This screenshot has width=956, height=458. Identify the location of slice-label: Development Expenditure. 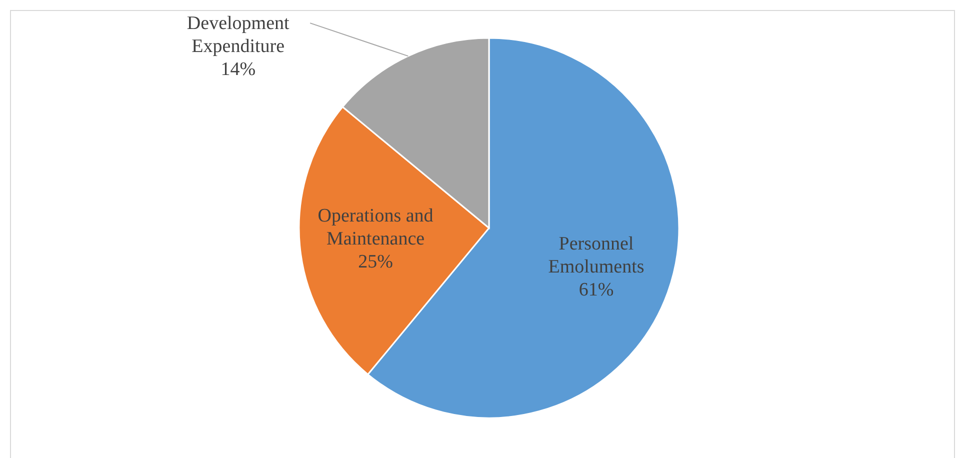
(238, 35).